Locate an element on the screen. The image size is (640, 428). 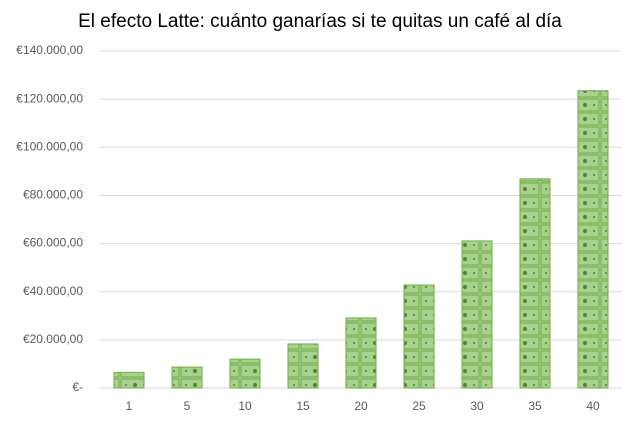
x-tick-label: 20 is located at coordinates (361, 406).